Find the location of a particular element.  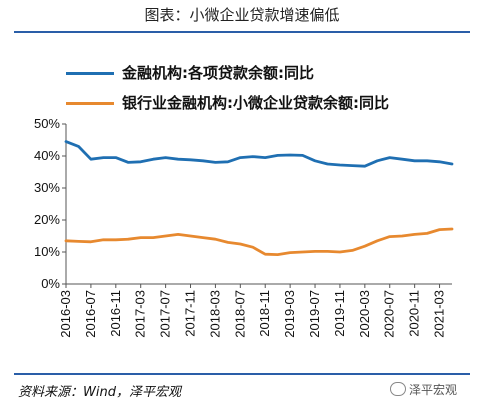

x-tick-label: 2017-03 is located at coordinates (140, 314).